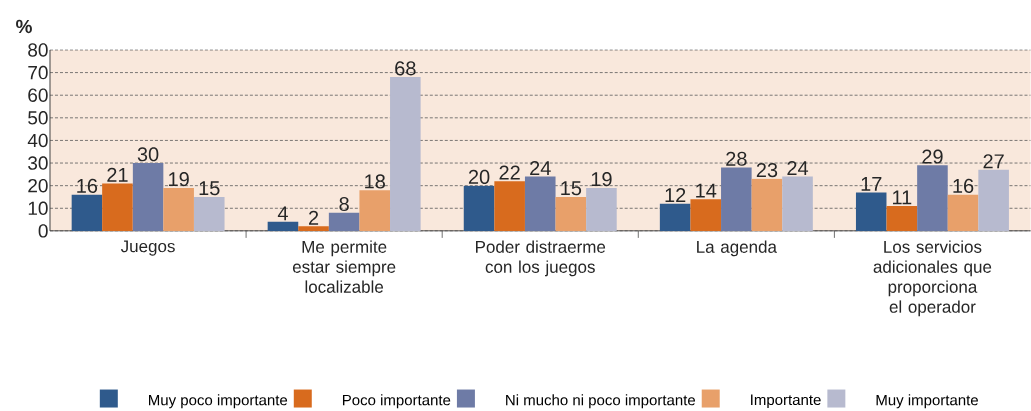 The width and height of the screenshot is (1031, 411). Describe the element at coordinates (479, 177) in the screenshot. I see `data-label: 20` at that location.